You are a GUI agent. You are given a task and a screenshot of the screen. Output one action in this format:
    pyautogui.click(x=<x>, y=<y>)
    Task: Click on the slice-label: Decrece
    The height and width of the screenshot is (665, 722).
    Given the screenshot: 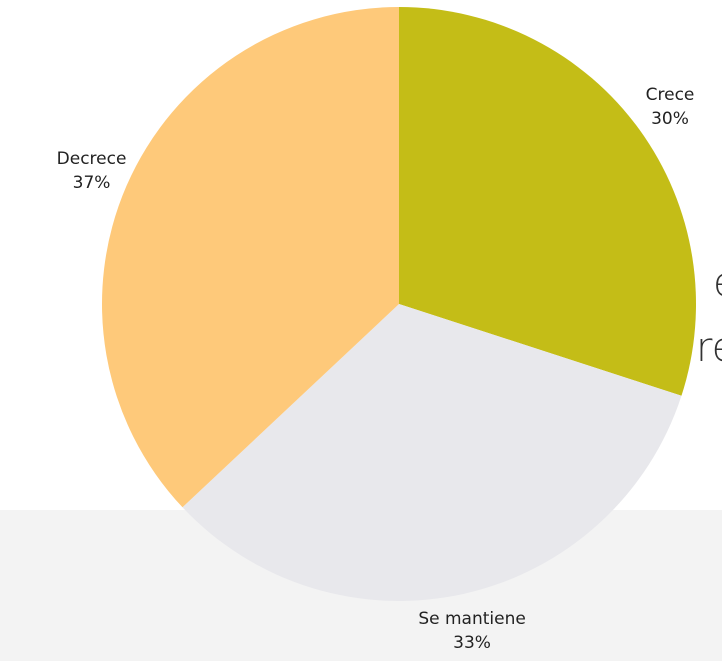 What is the action you would take?
    pyautogui.click(x=92, y=159)
    